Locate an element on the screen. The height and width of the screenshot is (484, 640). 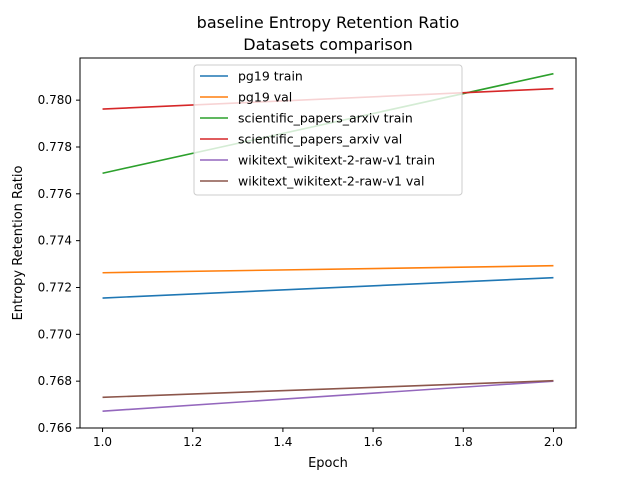
x-axis-label: Epoch is located at coordinates (328, 463).